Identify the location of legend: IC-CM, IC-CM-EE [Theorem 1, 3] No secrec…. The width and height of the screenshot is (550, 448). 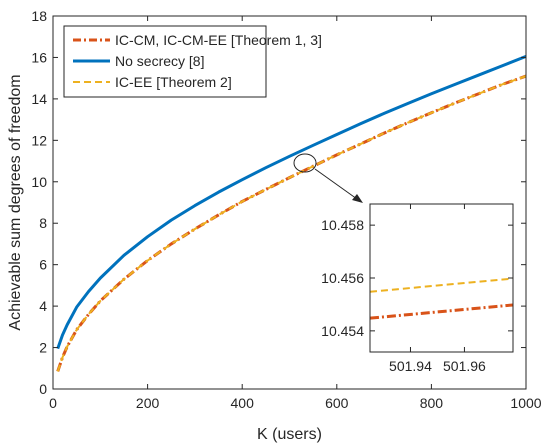
(192, 61).